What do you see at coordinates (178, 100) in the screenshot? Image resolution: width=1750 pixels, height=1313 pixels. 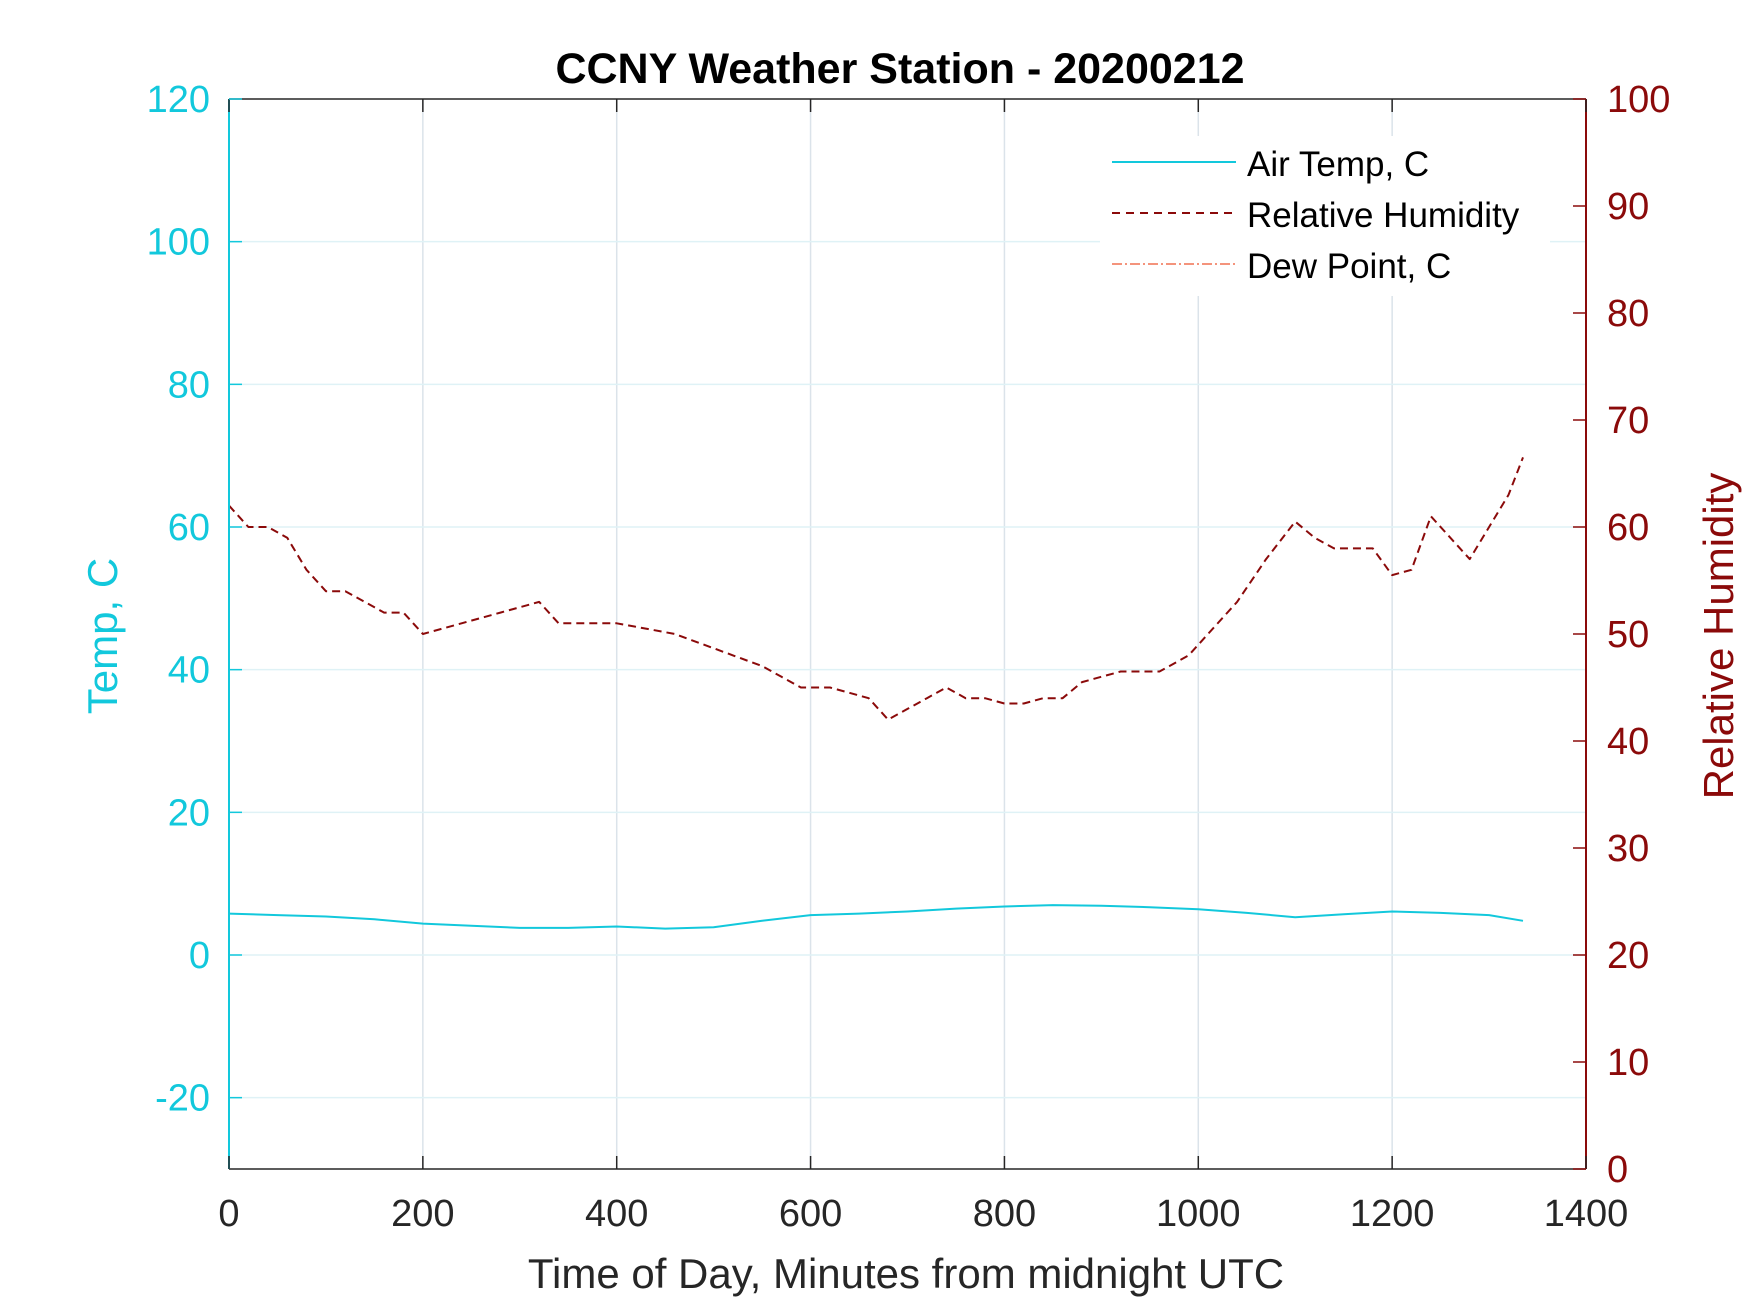 I see `y-left-tick-label-120: 120` at bounding box center [178, 100].